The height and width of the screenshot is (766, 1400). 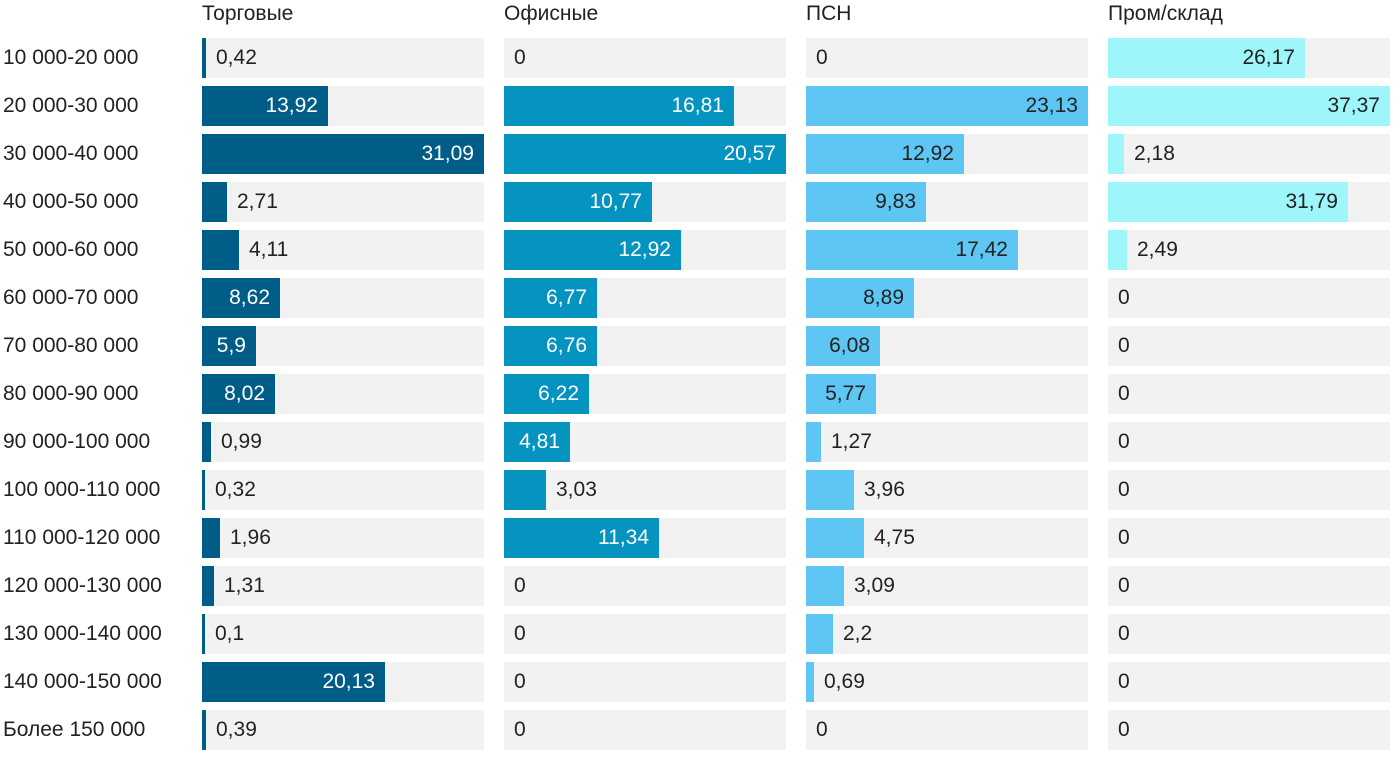 I want to click on value-label: 0,69, so click(x=844, y=681).